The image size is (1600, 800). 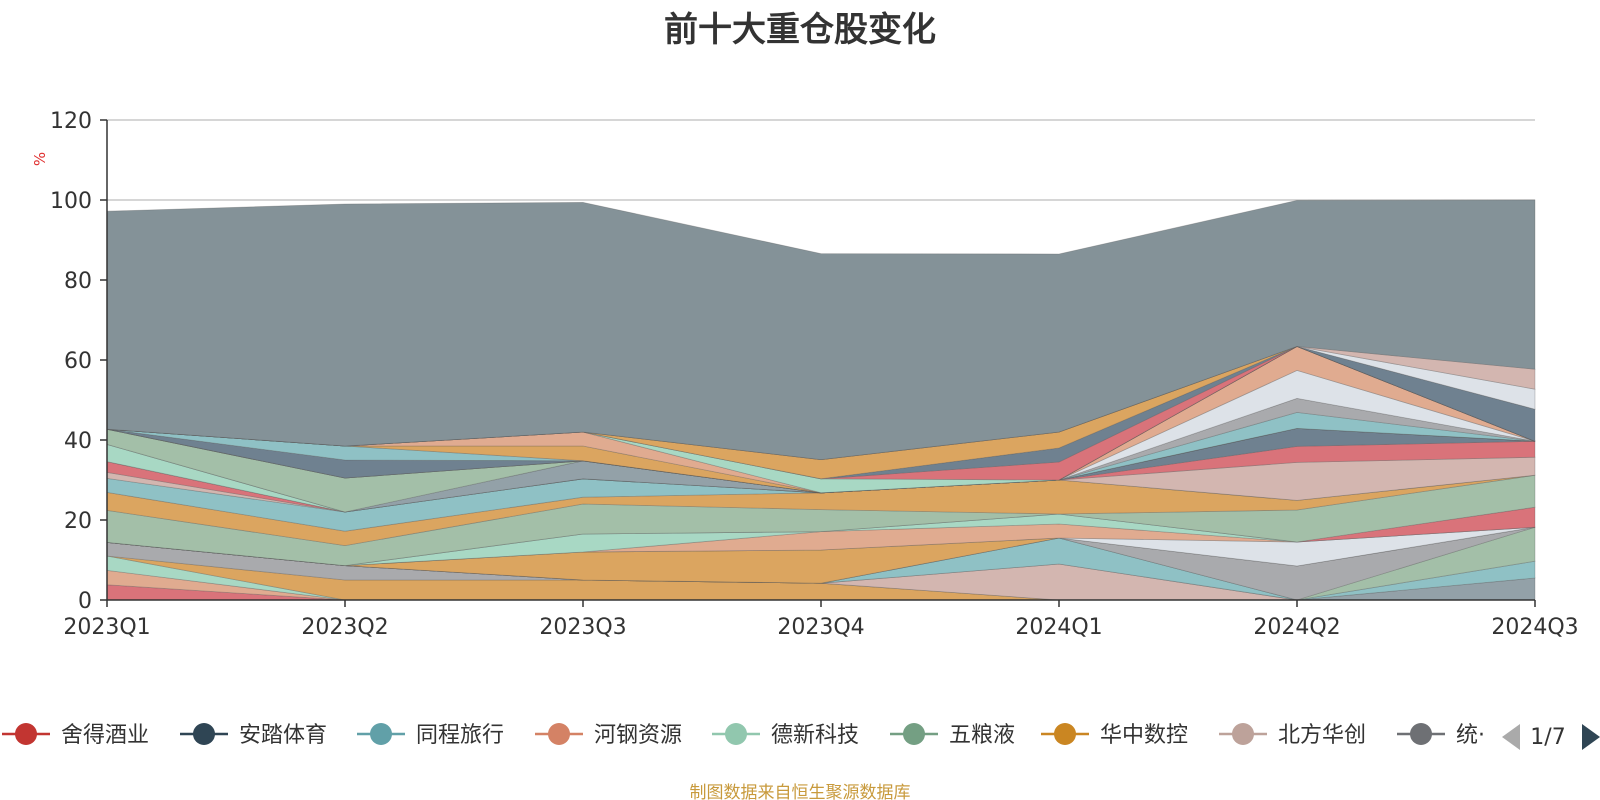 I want to click on prev-page-icon, so click(x=1511, y=737).